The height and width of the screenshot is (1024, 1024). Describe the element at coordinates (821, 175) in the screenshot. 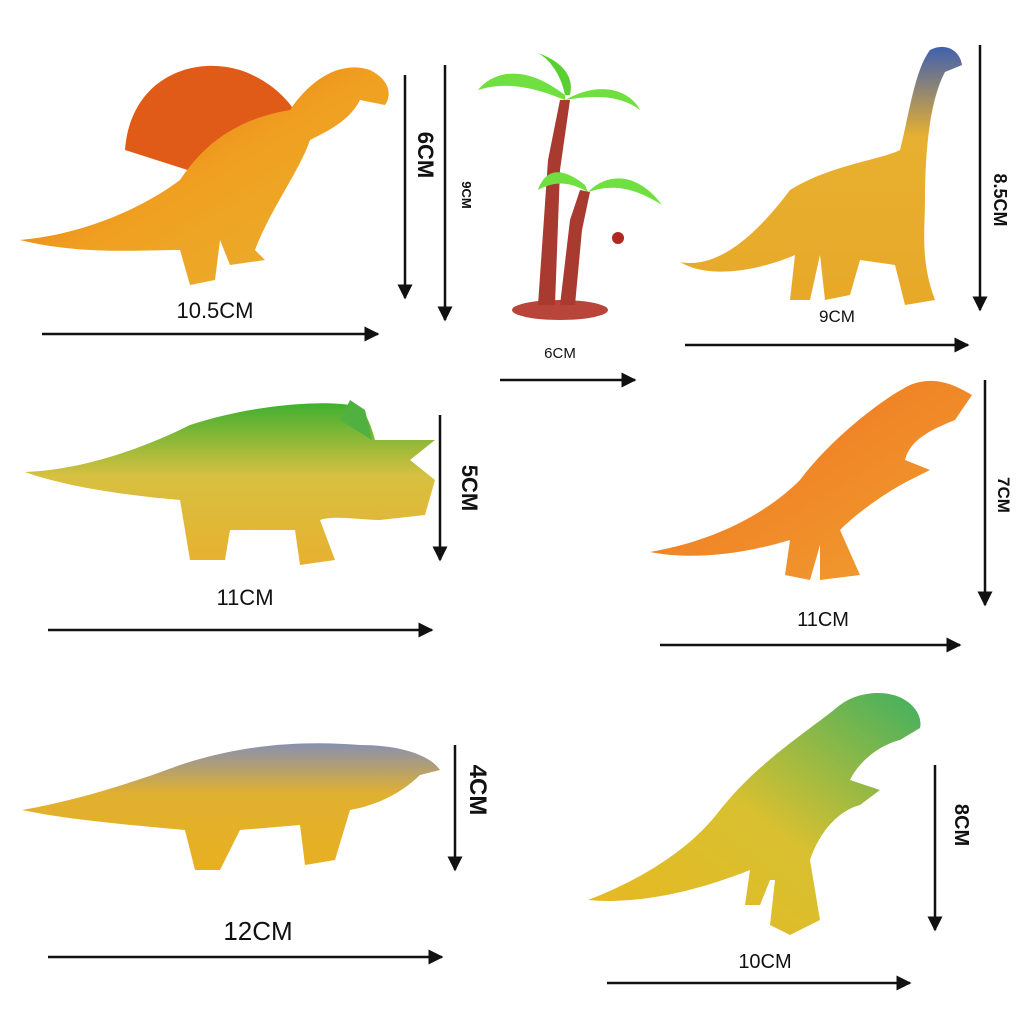

I see `brachiosaurus` at that location.